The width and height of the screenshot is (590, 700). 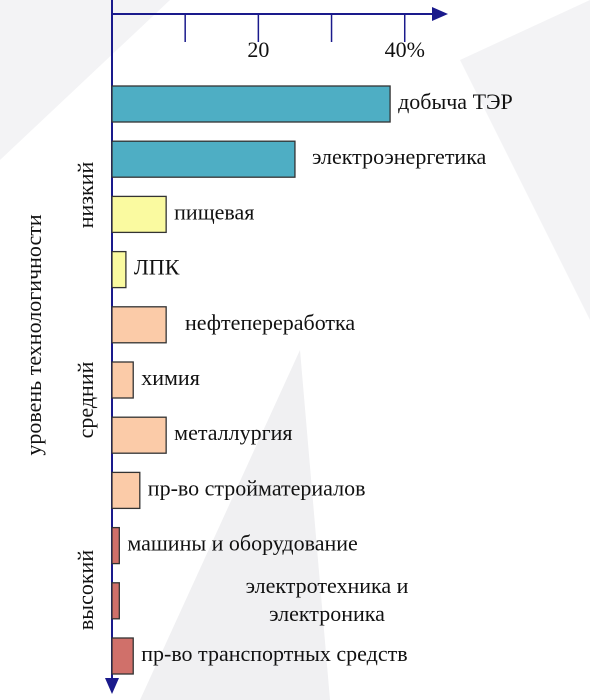 What do you see at coordinates (455, 101) in the screenshot?
I see `category-label: добыча ТЭР` at bounding box center [455, 101].